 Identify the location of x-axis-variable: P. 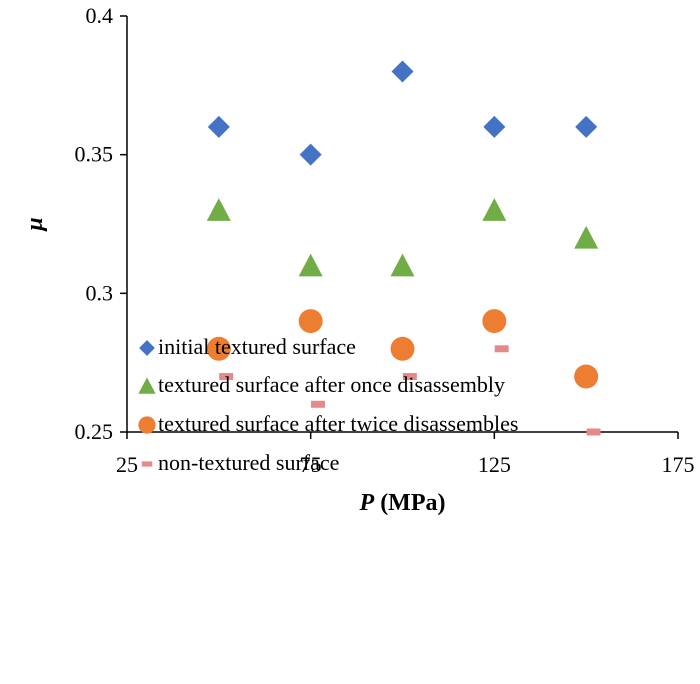
(367, 503).